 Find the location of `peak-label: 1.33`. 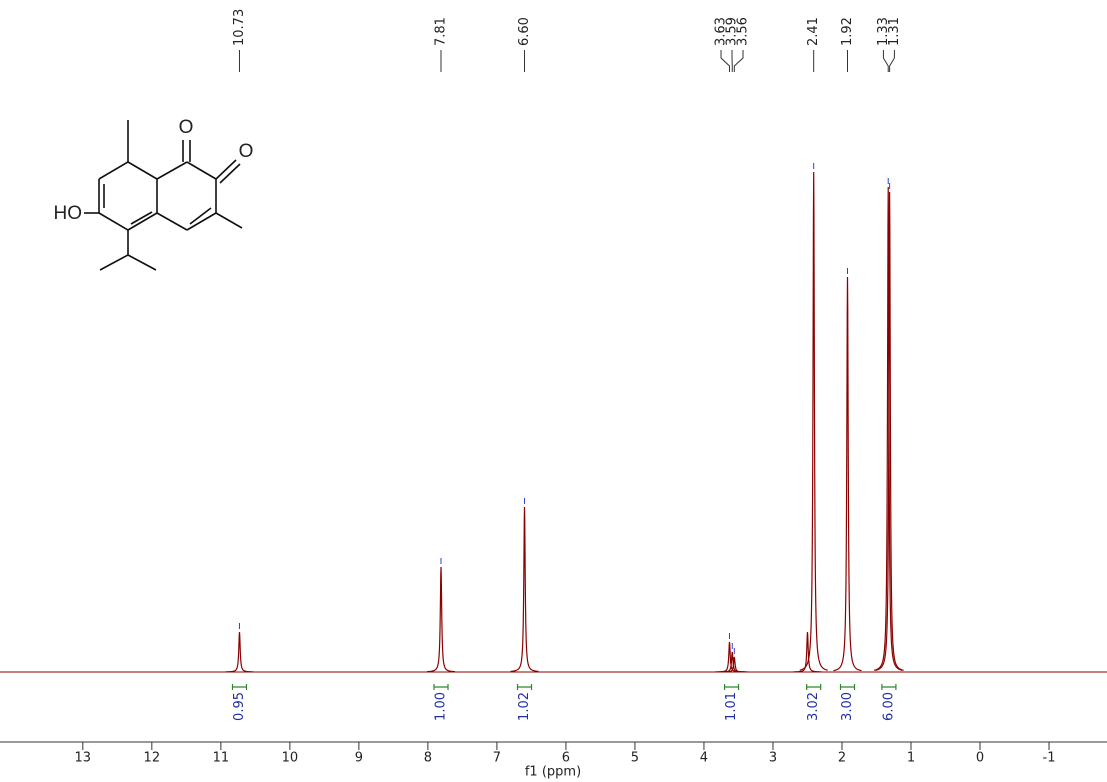

peak-label: 1.33 is located at coordinates (883, 31).